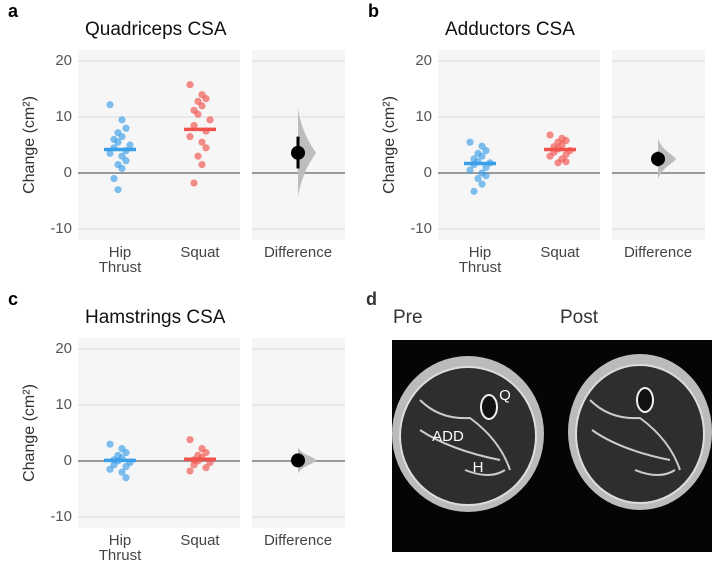  Describe the element at coordinates (468, 434) in the screenshot. I see `mri-pre` at that location.